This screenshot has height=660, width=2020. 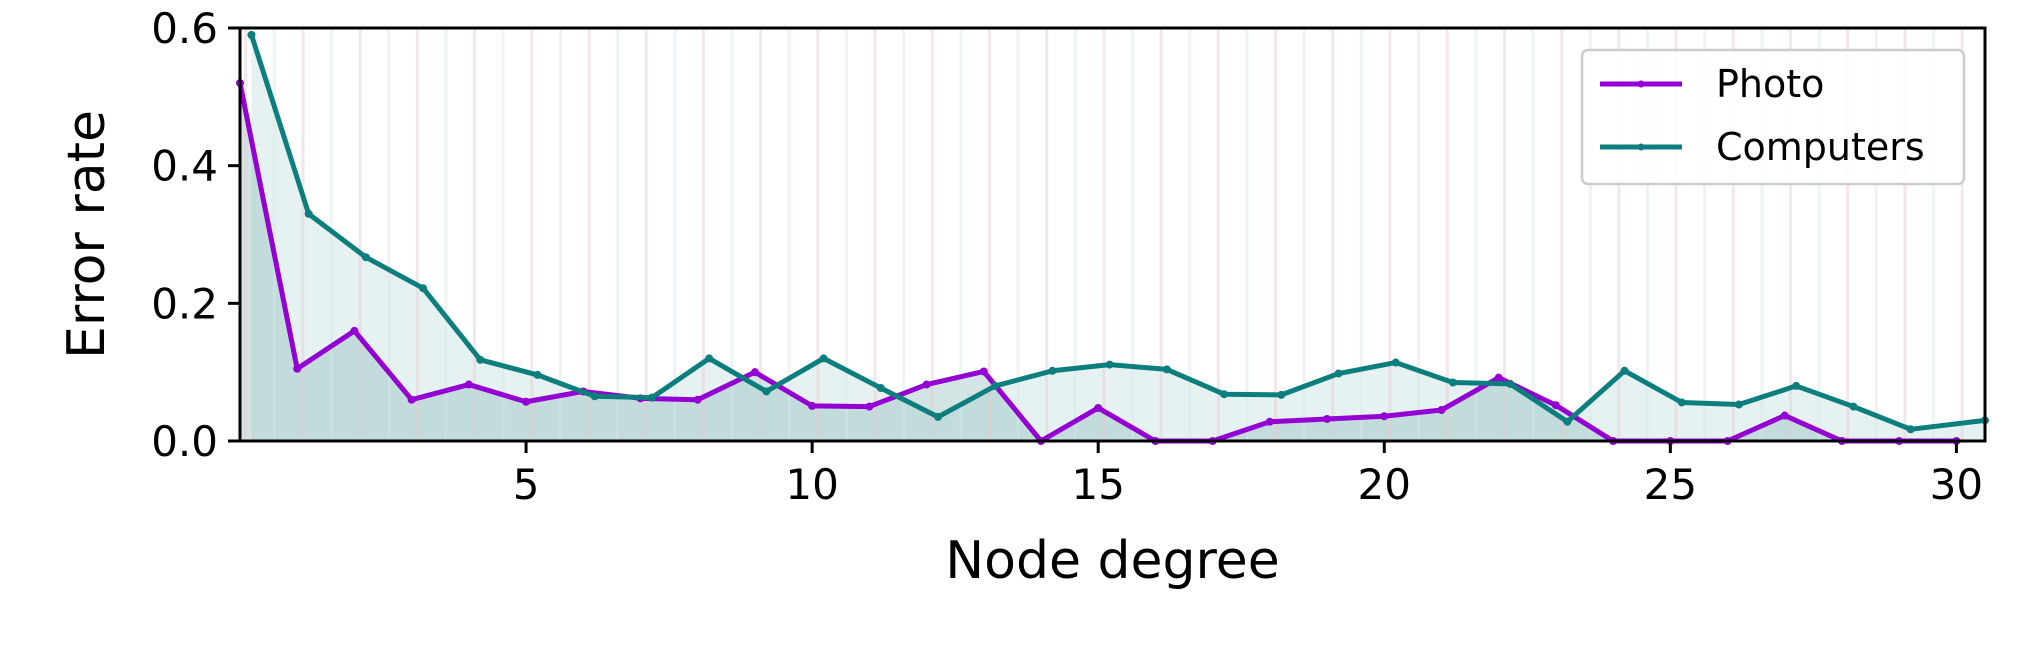 What do you see at coordinates (1112, 561) in the screenshot?
I see `x-axis-label: Node degree` at bounding box center [1112, 561].